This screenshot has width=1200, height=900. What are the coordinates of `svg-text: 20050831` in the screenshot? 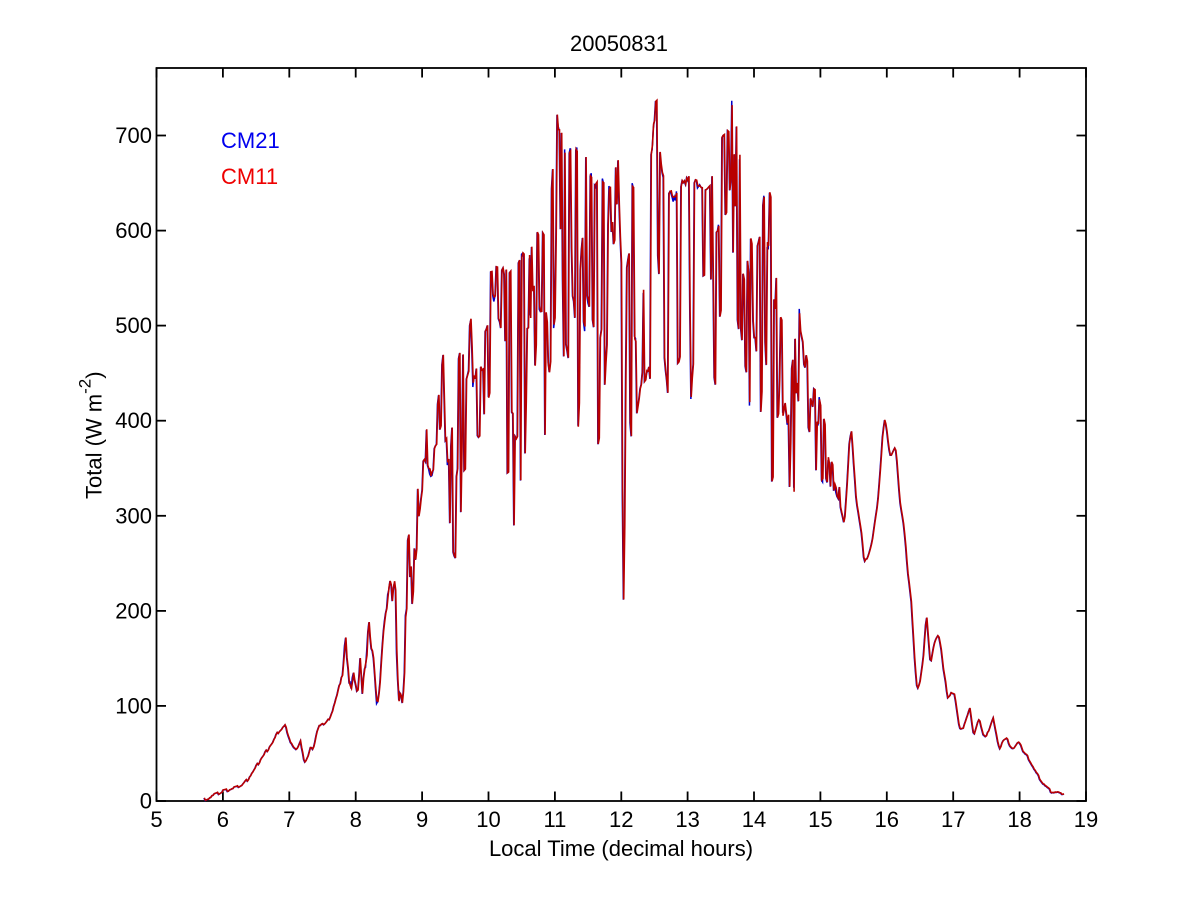 It's located at (619, 43).